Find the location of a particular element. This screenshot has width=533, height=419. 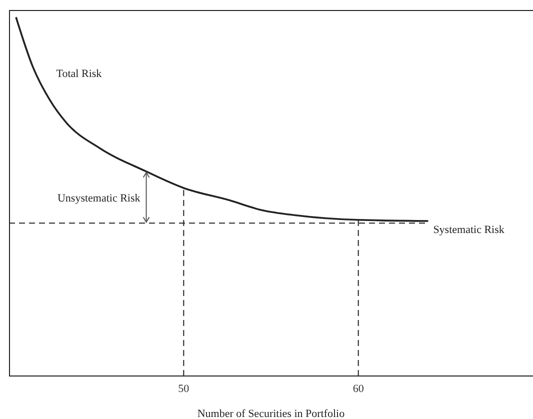

annotation: Total Risk is located at coordinates (79, 74).